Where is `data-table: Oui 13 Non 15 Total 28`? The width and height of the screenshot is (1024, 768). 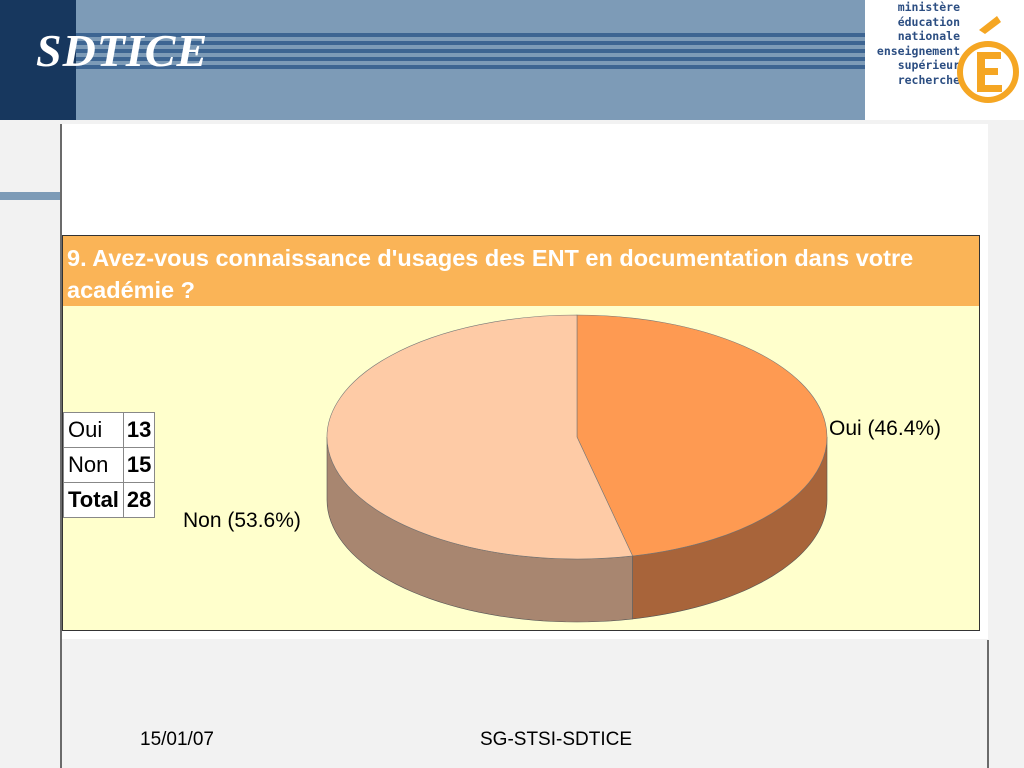
data-table: Oui 13 Non 15 Total 28 is located at coordinates (109, 465).